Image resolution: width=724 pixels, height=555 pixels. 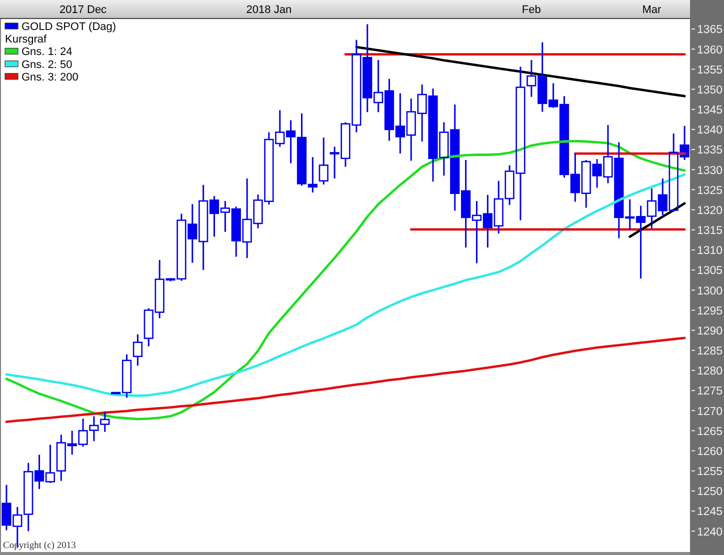 I want to click on x-tick-label: 2018 Jan, so click(x=269, y=10).